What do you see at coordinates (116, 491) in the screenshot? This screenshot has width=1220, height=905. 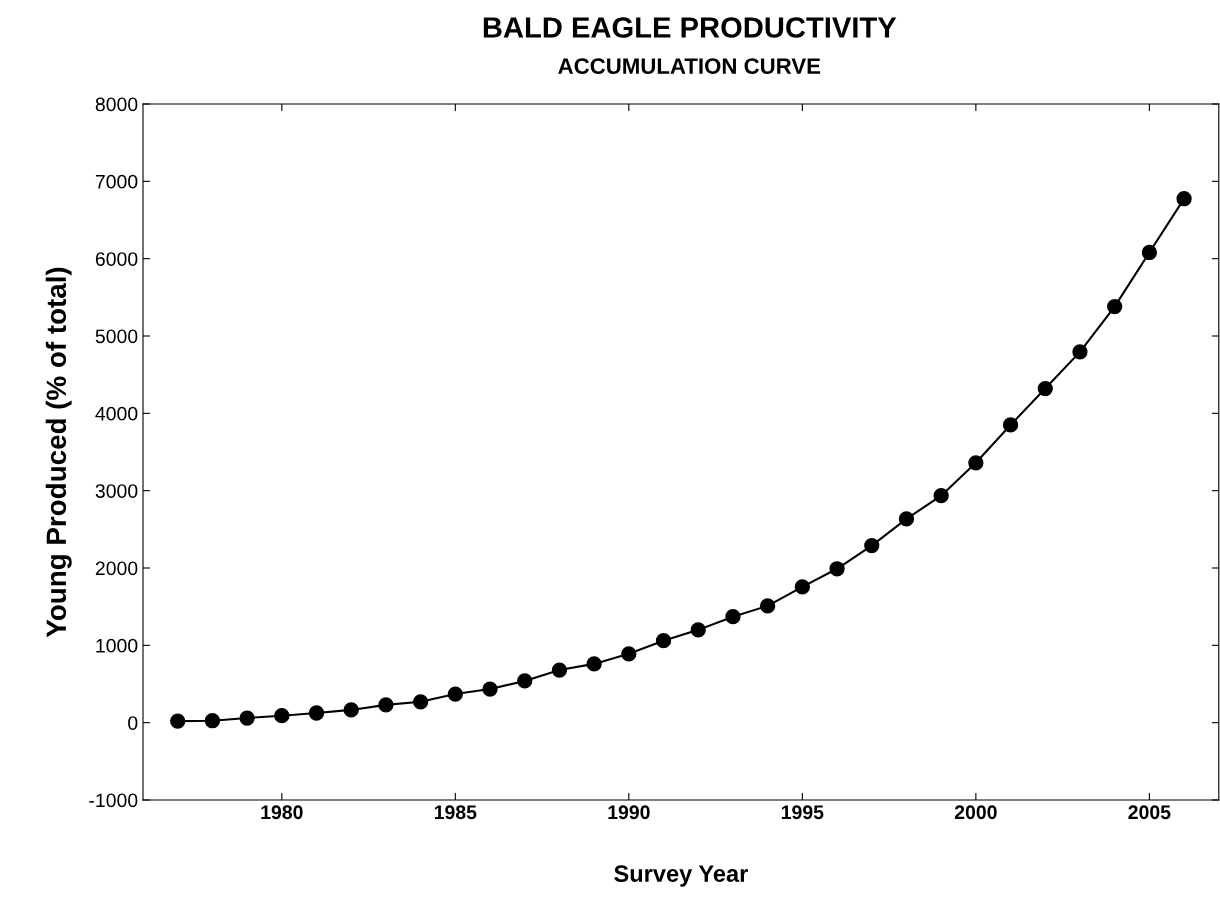 I see `y-tick-label: 3000` at bounding box center [116, 491].